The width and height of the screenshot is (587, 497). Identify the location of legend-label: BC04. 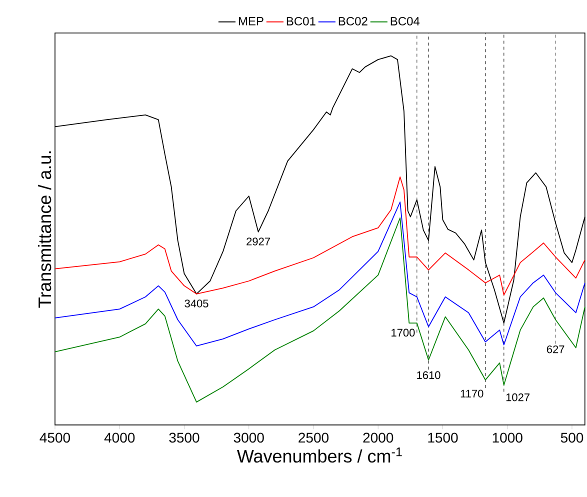
(405, 21).